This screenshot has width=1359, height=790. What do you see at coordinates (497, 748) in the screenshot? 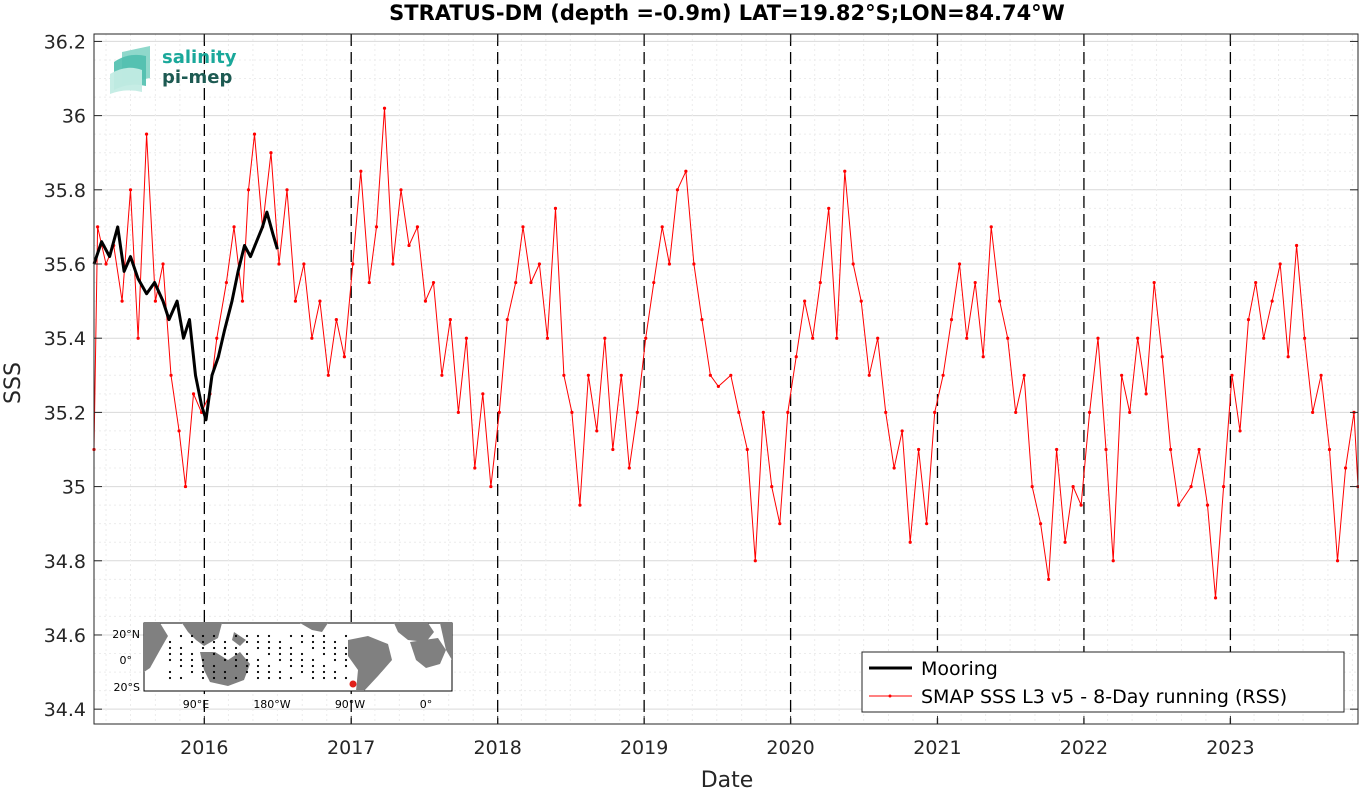
I see `x-tick-label: 2018` at bounding box center [497, 748].